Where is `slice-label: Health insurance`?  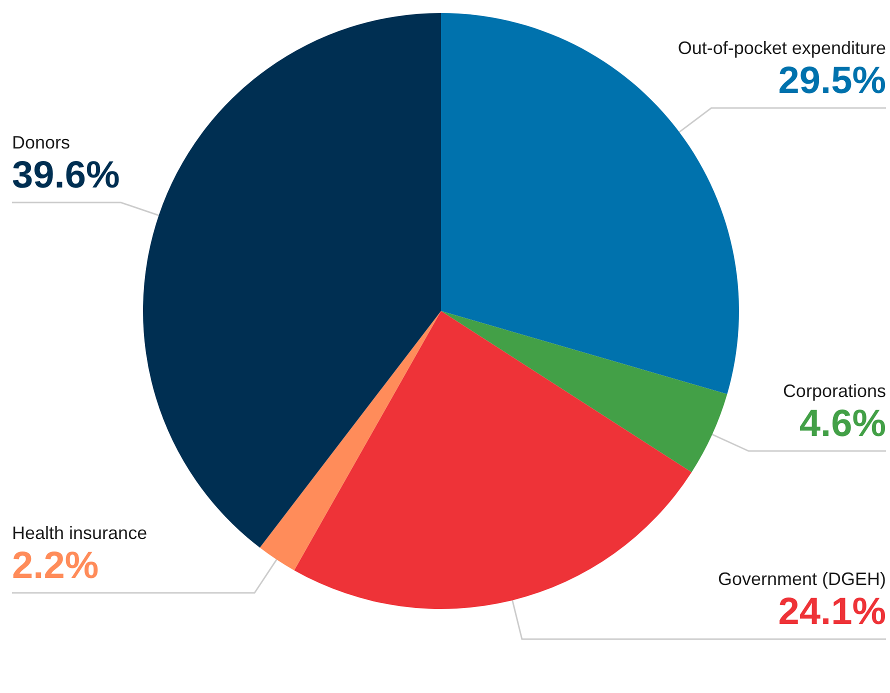
slice-label: Health insurance is located at coordinates (80, 532).